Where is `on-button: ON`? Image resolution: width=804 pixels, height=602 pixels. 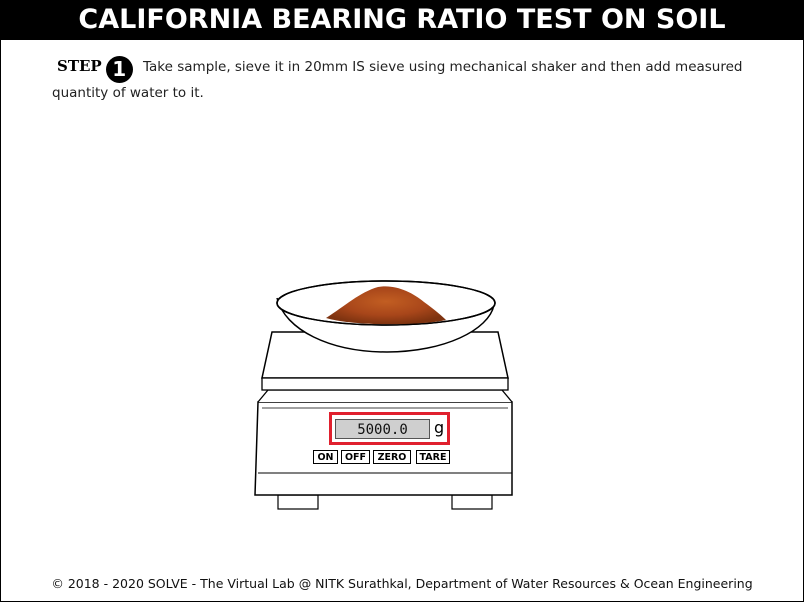
on-button: ON is located at coordinates (325, 457).